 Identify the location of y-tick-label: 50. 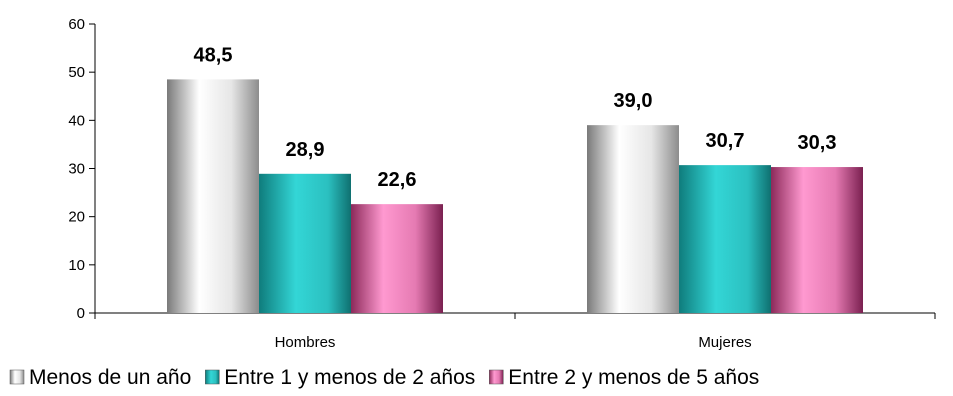
(76, 72).